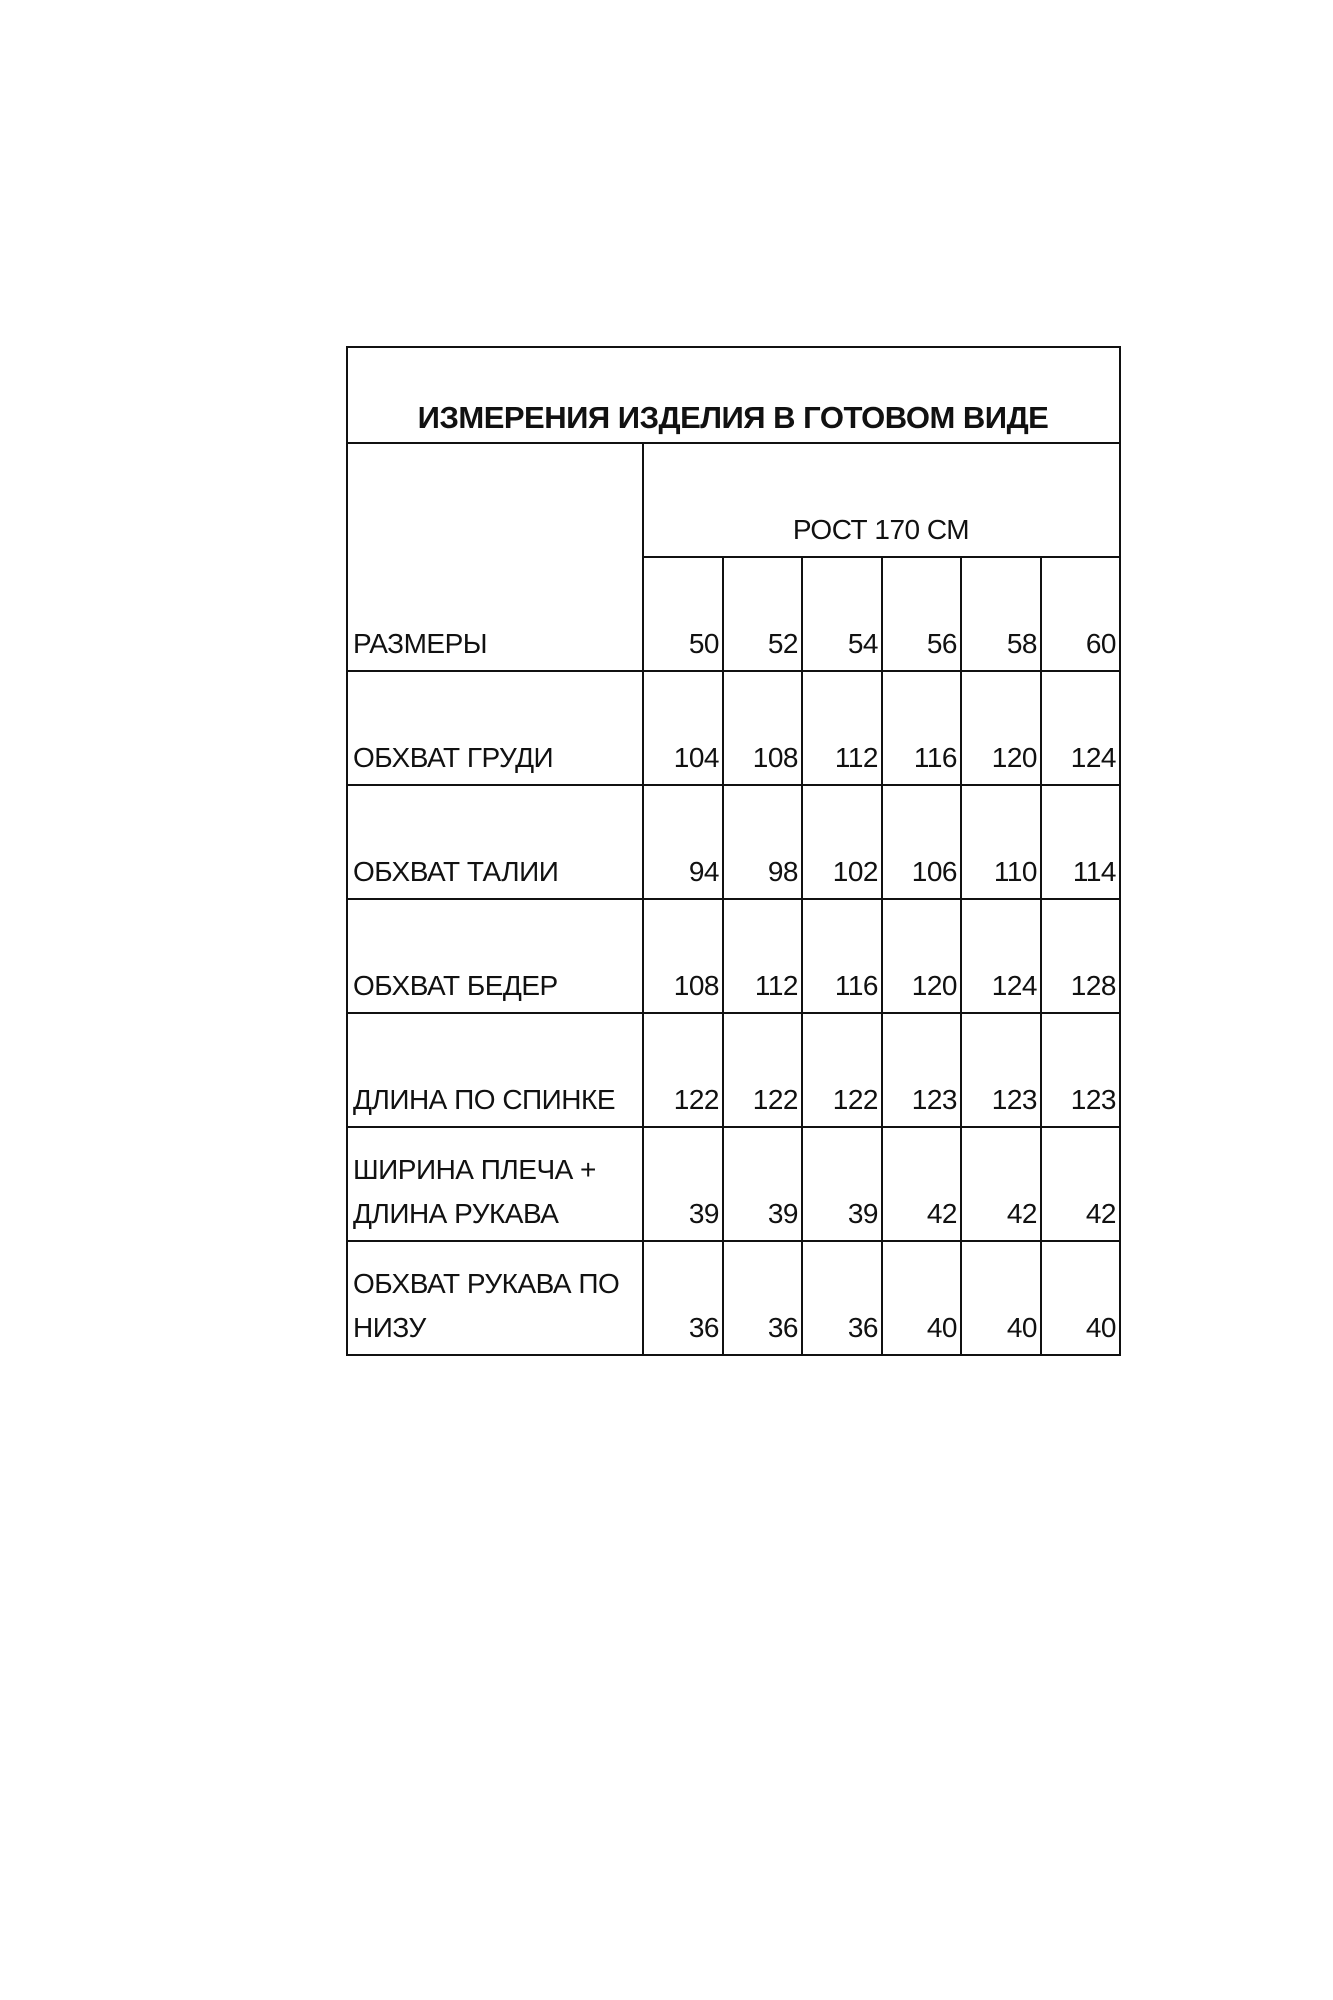  What do you see at coordinates (762, 614) in the screenshot?
I see `size-header-cell: 52` at bounding box center [762, 614].